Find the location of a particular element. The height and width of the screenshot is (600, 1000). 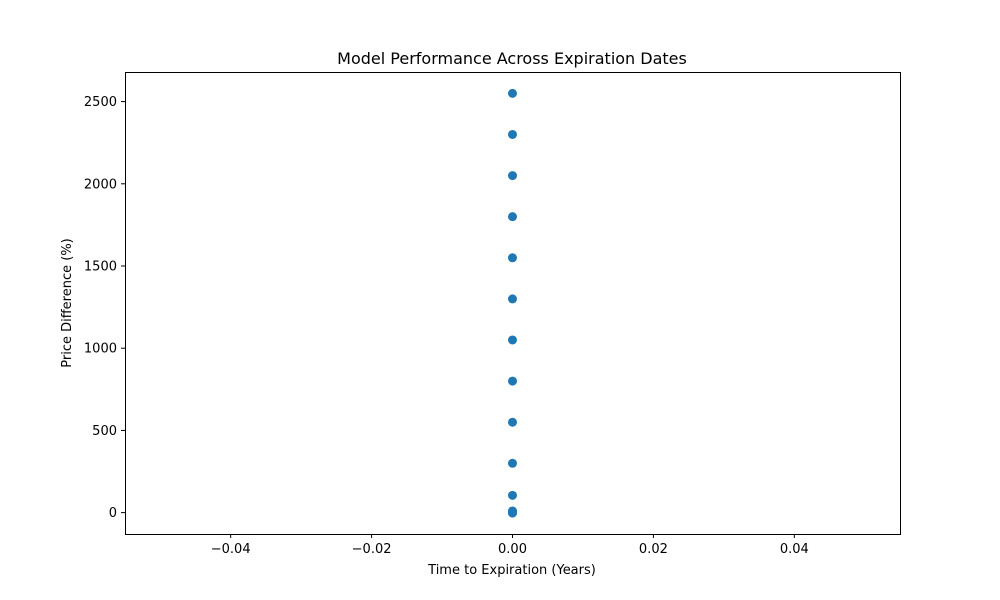

x-axis: −0.04 −0.02 0.00 0.02 0.04 is located at coordinates (510, 545).